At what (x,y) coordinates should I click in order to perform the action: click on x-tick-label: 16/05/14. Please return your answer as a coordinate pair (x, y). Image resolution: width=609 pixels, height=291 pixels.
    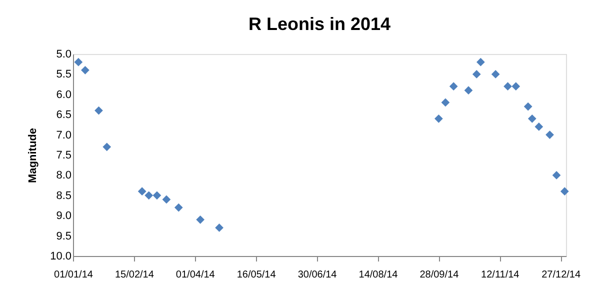
    Looking at the image, I should click on (256, 275).